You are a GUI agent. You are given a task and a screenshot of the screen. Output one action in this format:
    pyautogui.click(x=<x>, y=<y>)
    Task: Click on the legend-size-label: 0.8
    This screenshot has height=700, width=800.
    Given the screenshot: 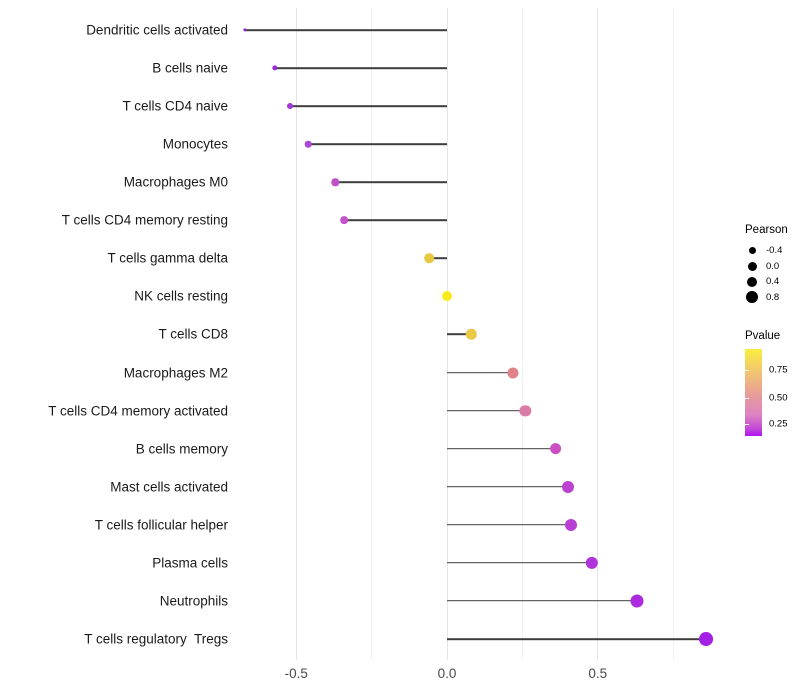 What is the action you would take?
    pyautogui.click(x=773, y=297)
    